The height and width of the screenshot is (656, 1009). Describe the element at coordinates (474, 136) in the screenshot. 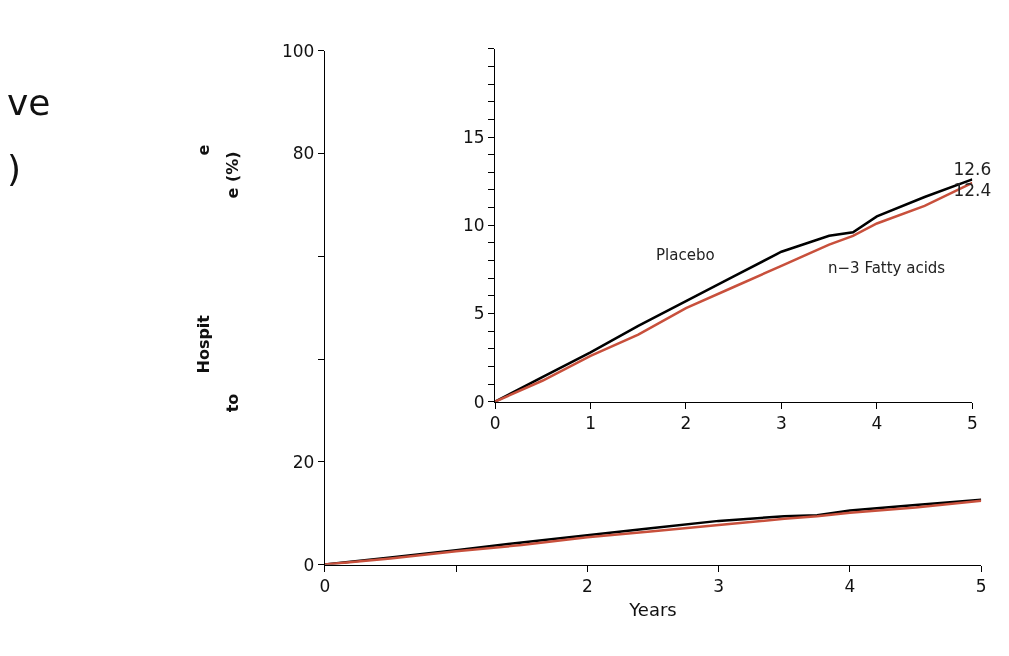

I see `y-tick-label: 15` at that location.